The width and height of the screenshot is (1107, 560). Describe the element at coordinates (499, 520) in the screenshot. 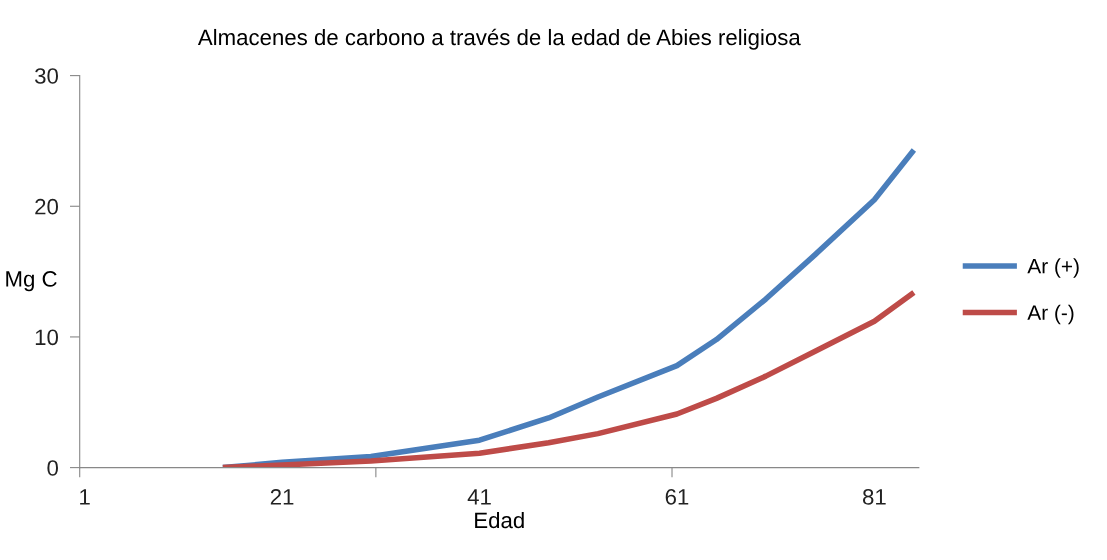

I see `x-axis-title: Edad` at that location.